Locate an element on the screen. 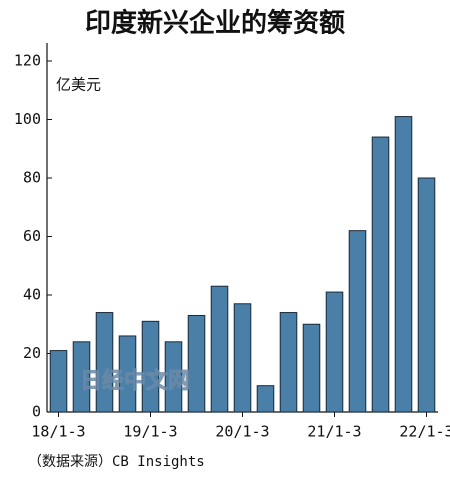  x-tick-label: 18/1-3 is located at coordinates (58, 432).